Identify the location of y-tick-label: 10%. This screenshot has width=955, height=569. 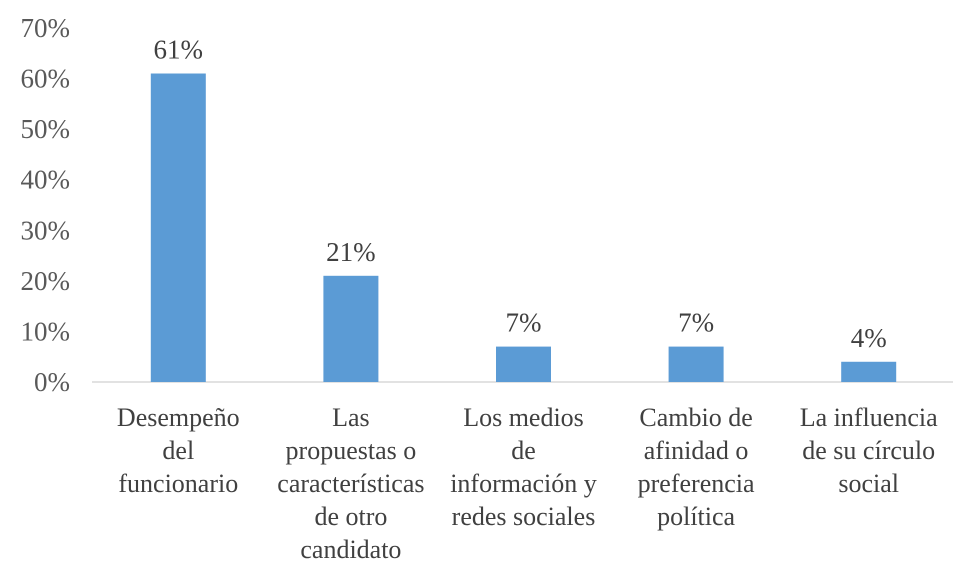
(46, 331).